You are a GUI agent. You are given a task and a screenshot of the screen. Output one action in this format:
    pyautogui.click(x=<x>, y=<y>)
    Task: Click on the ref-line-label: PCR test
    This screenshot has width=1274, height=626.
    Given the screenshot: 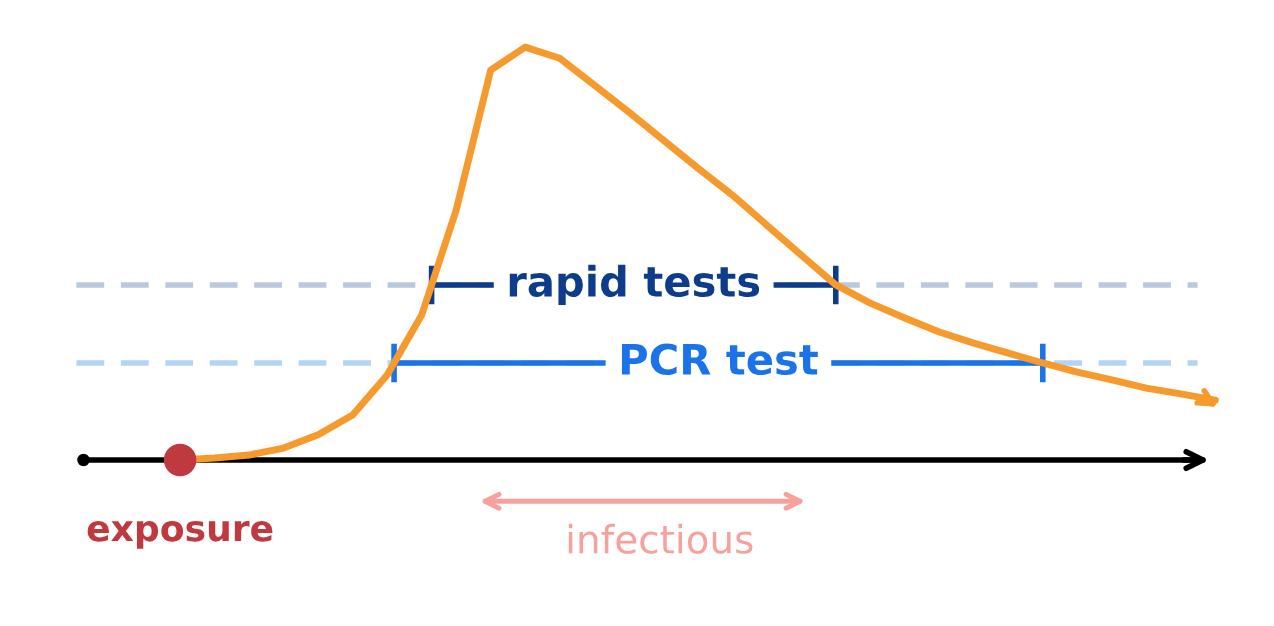 What is the action you would take?
    pyautogui.click(x=719, y=359)
    